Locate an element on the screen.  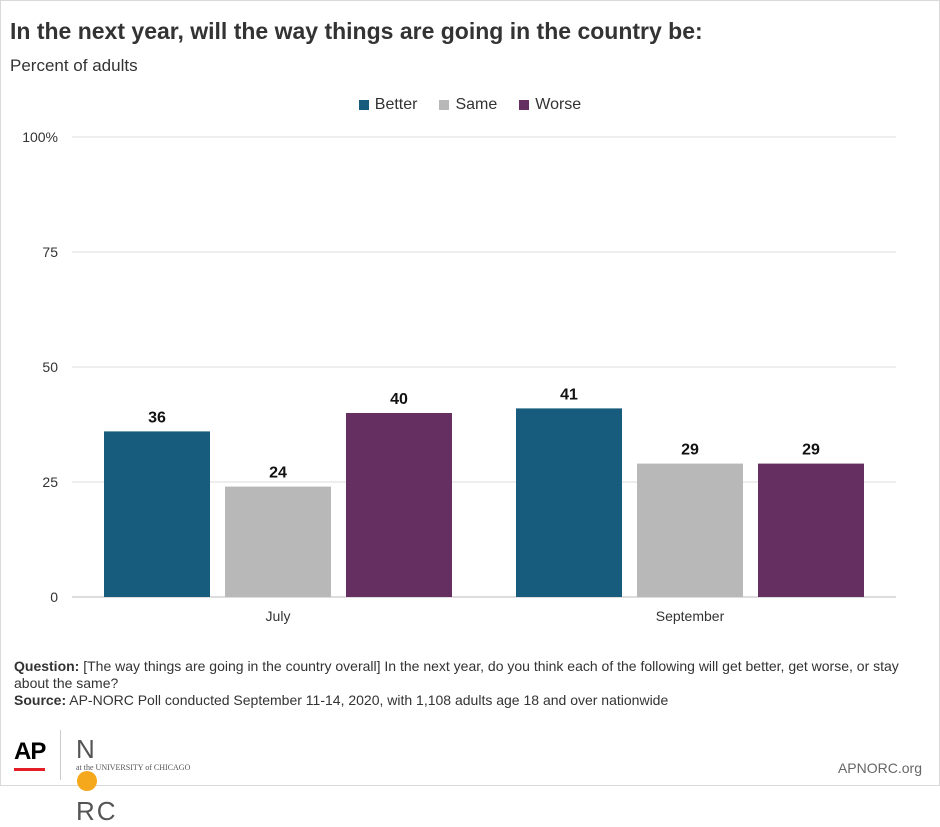
data-label: 24 is located at coordinates (278, 473).